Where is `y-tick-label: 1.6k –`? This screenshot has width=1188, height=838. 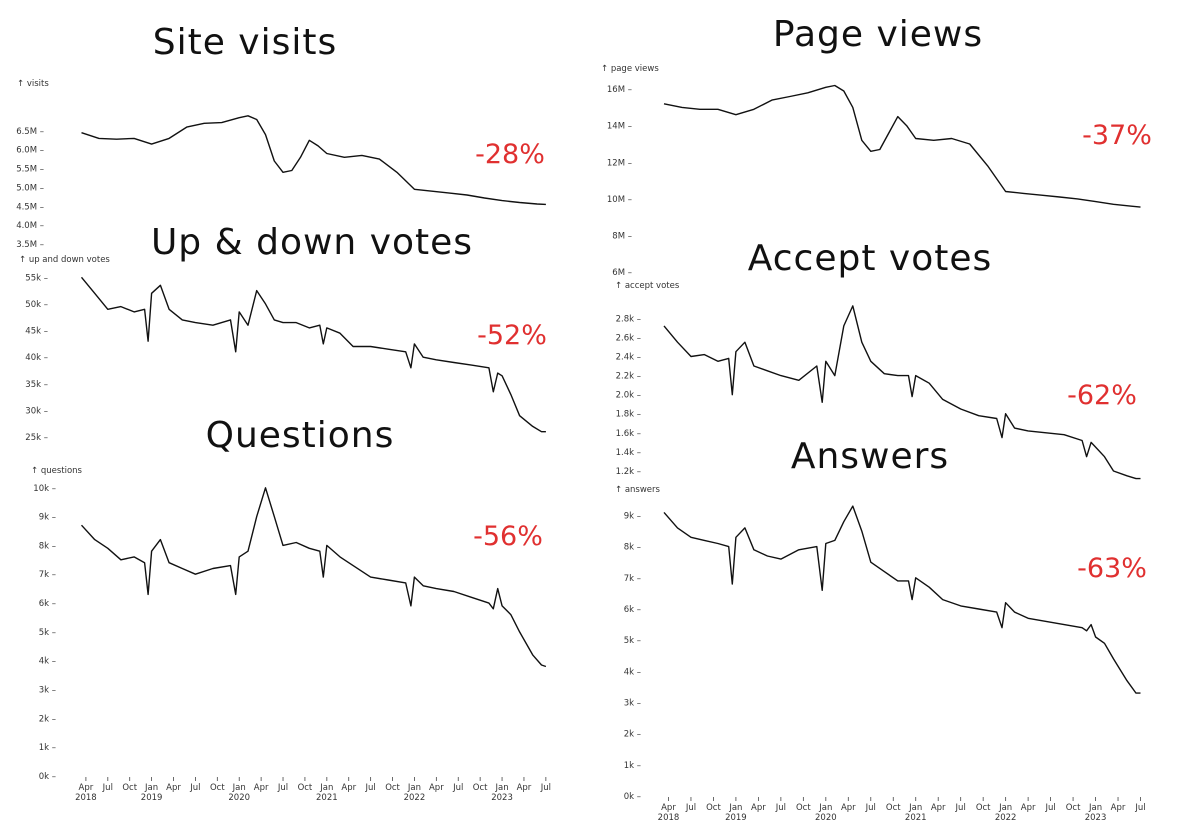 y-tick-label: 1.6k – is located at coordinates (628, 434).